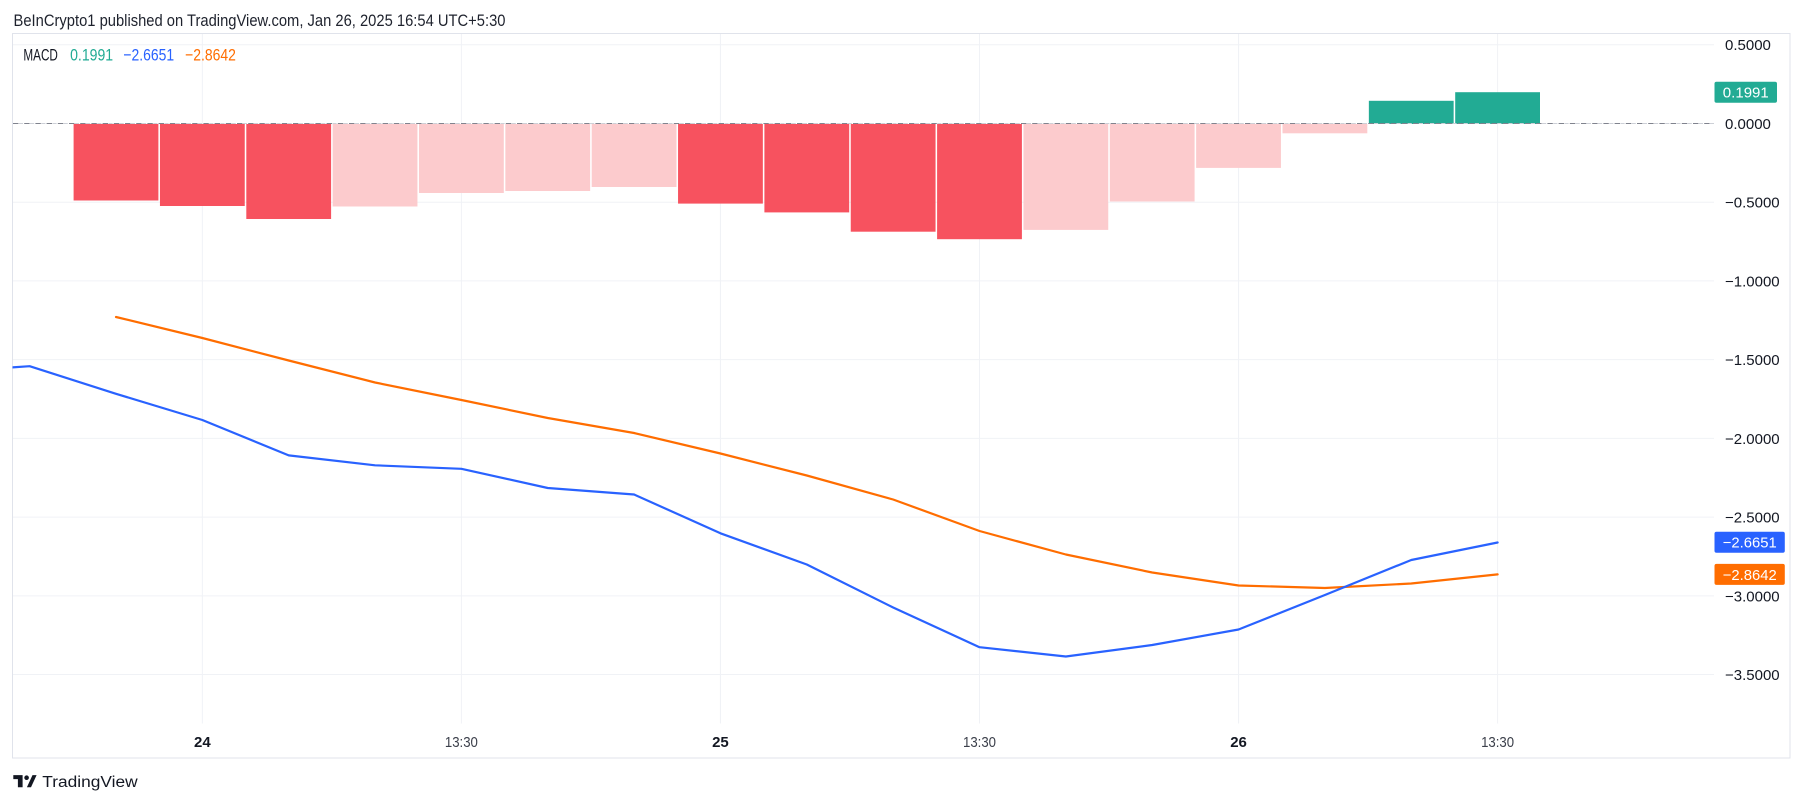 The width and height of the screenshot is (1804, 803). Describe the element at coordinates (1238, 742) in the screenshot. I see `svg-text: 26` at that location.